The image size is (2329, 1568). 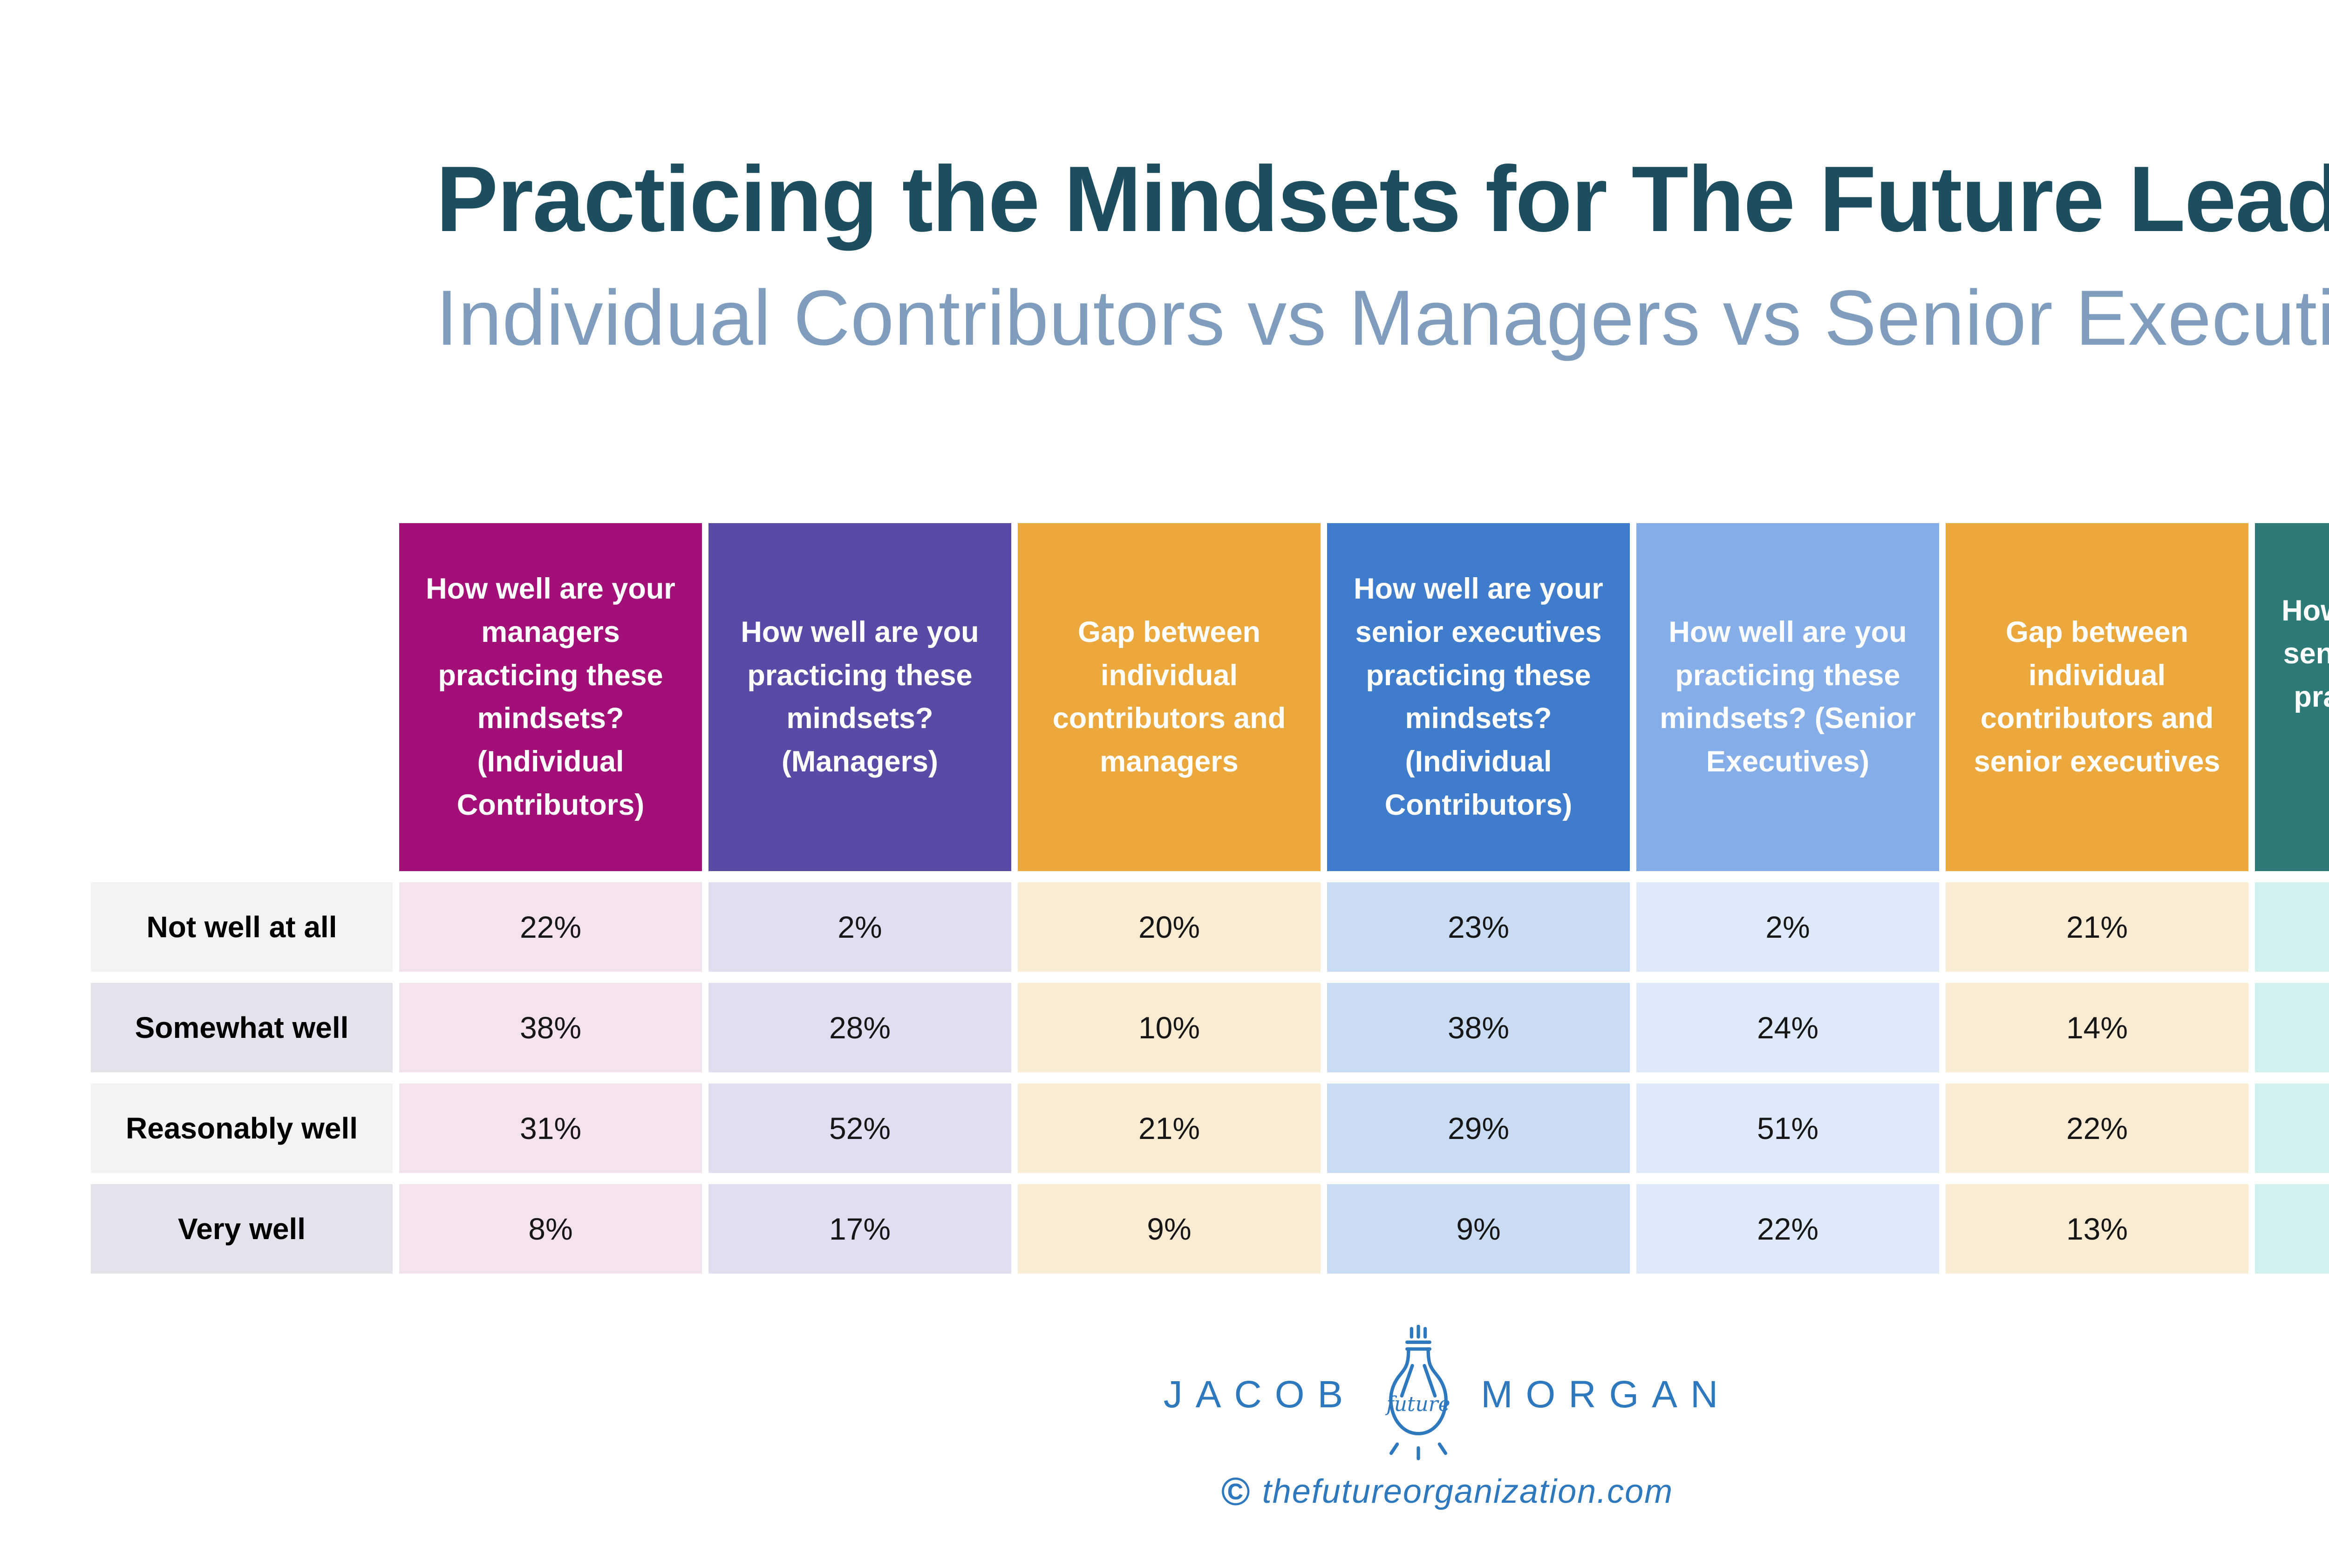 I want to click on value-cell: 13%, so click(x=2097, y=1229).